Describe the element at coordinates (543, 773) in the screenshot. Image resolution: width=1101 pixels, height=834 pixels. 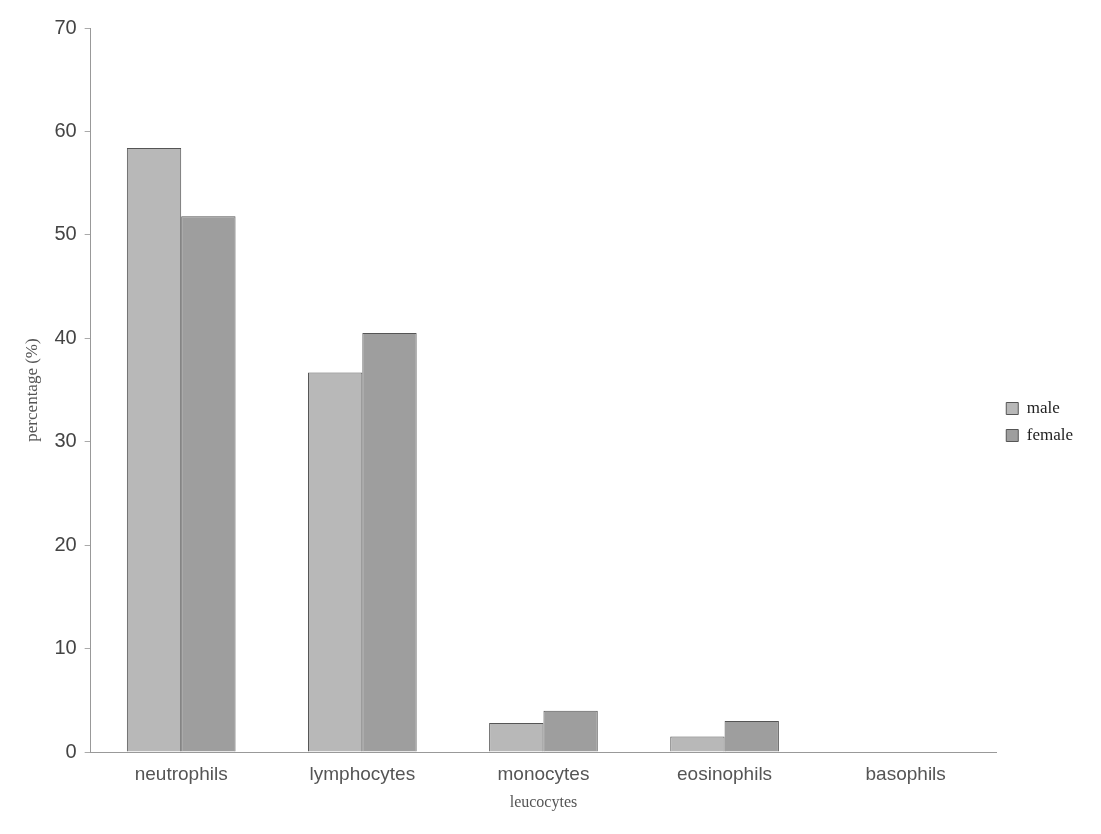
I see `x-tick-label: monocytes` at that location.